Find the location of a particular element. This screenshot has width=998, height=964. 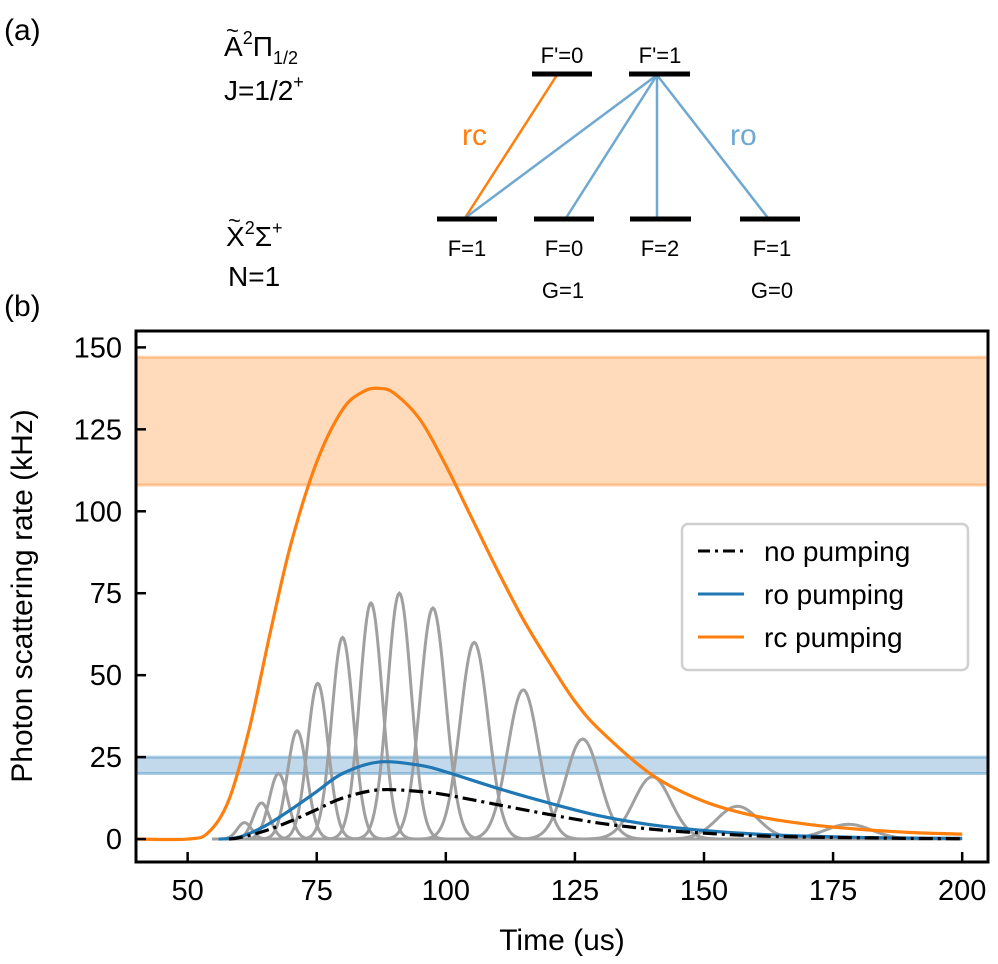

rc-label: rc is located at coordinates (474, 135).